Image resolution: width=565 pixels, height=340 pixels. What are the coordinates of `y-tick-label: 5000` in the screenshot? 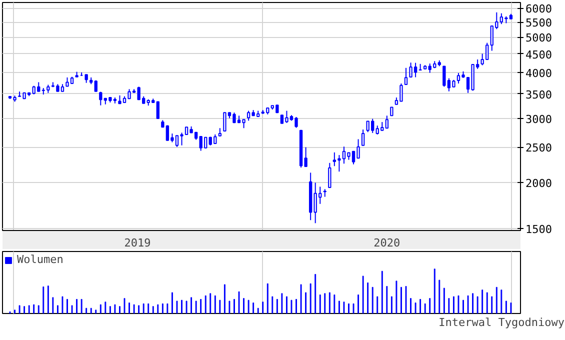 It's located at (539, 38).